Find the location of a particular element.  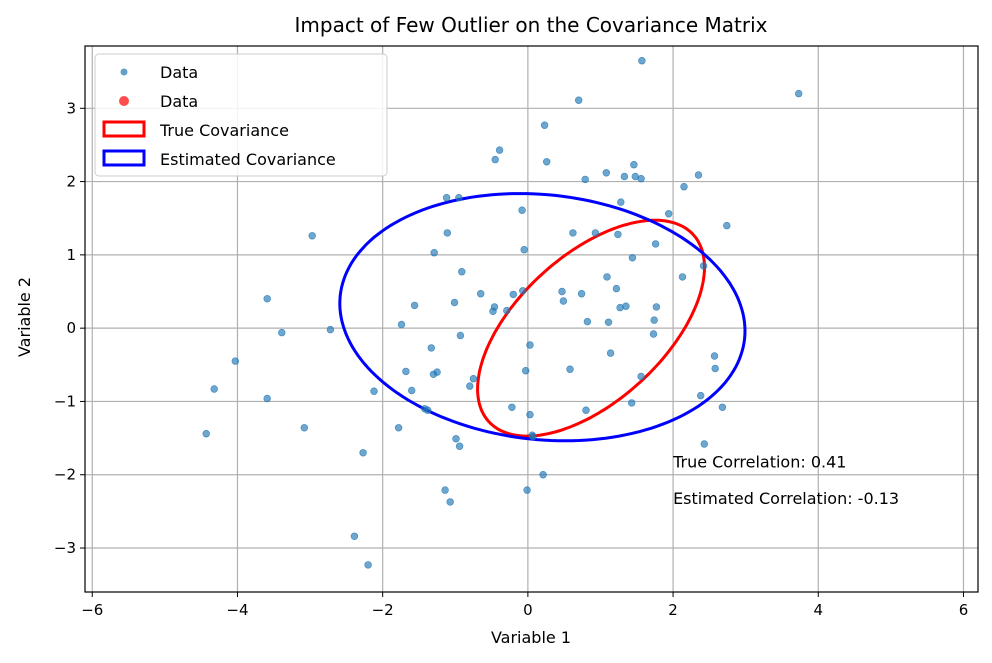

legend-label-data: Data is located at coordinates (179, 72).